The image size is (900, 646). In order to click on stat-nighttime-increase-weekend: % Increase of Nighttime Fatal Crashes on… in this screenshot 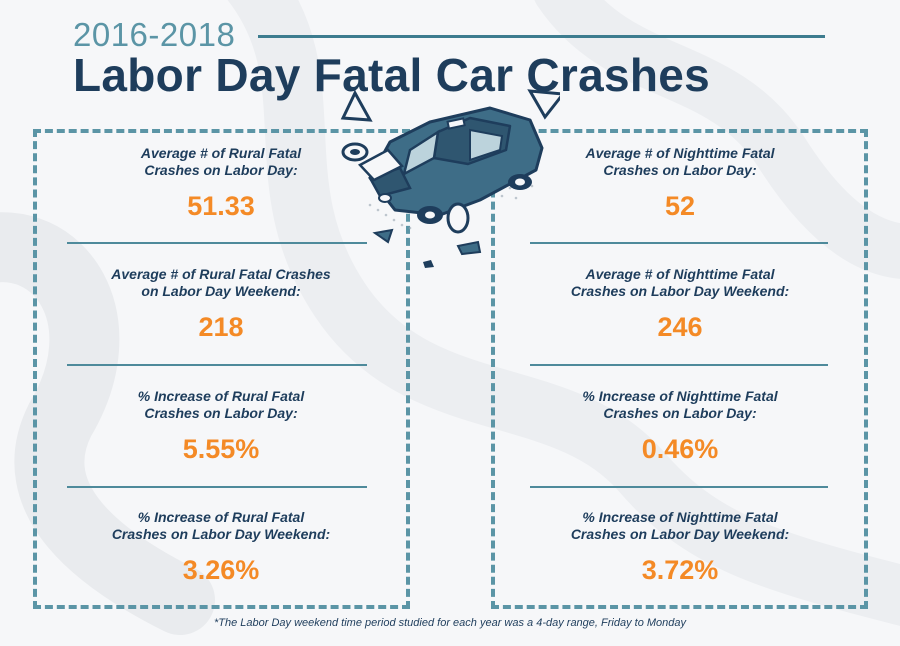, I will do `click(680, 546)`.